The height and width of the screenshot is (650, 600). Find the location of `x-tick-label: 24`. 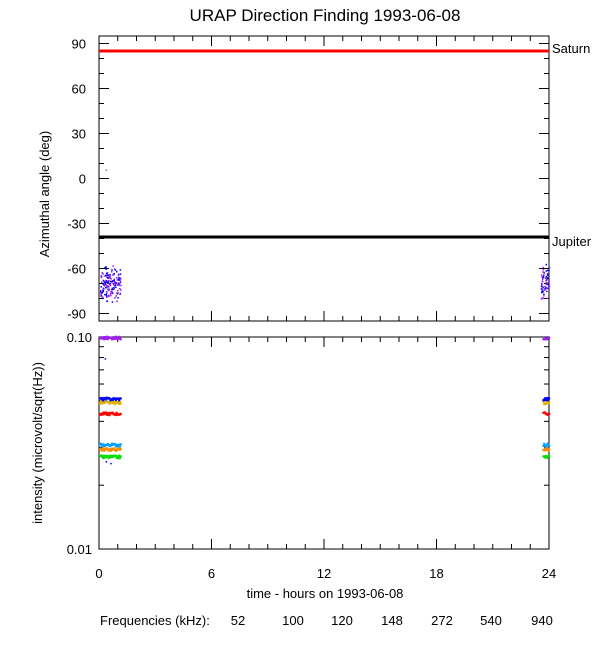

x-tick-label: 24 is located at coordinates (549, 573).